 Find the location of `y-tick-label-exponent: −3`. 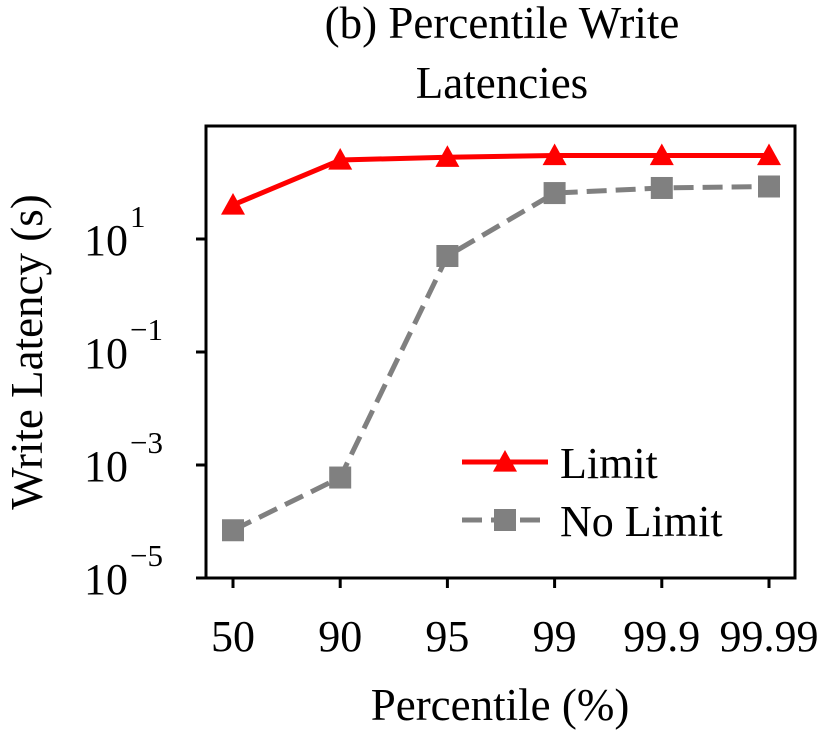

y-tick-label-exponent: −3 is located at coordinates (146, 442).